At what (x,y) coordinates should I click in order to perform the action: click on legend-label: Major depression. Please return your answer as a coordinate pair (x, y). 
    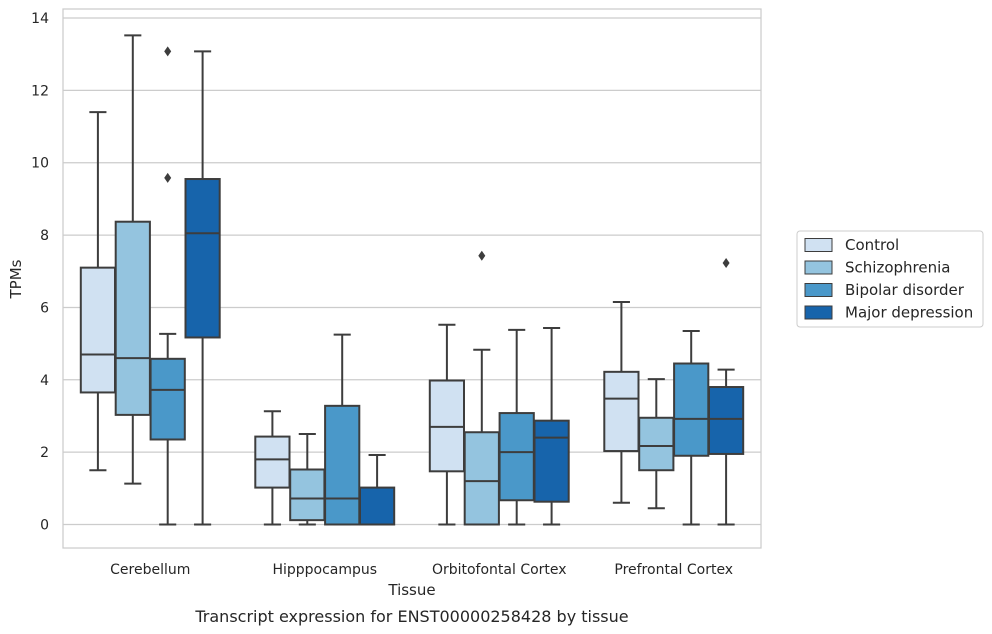
    Looking at the image, I should click on (909, 313).